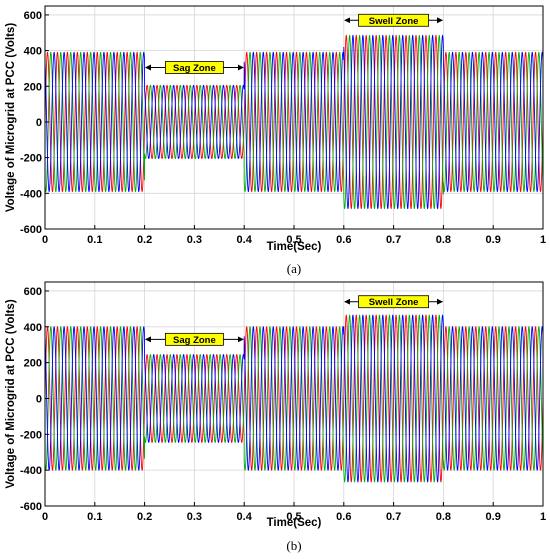 Image resolution: width=550 pixels, height=559 pixels. I want to click on panel-caption: (b), so click(293, 545).